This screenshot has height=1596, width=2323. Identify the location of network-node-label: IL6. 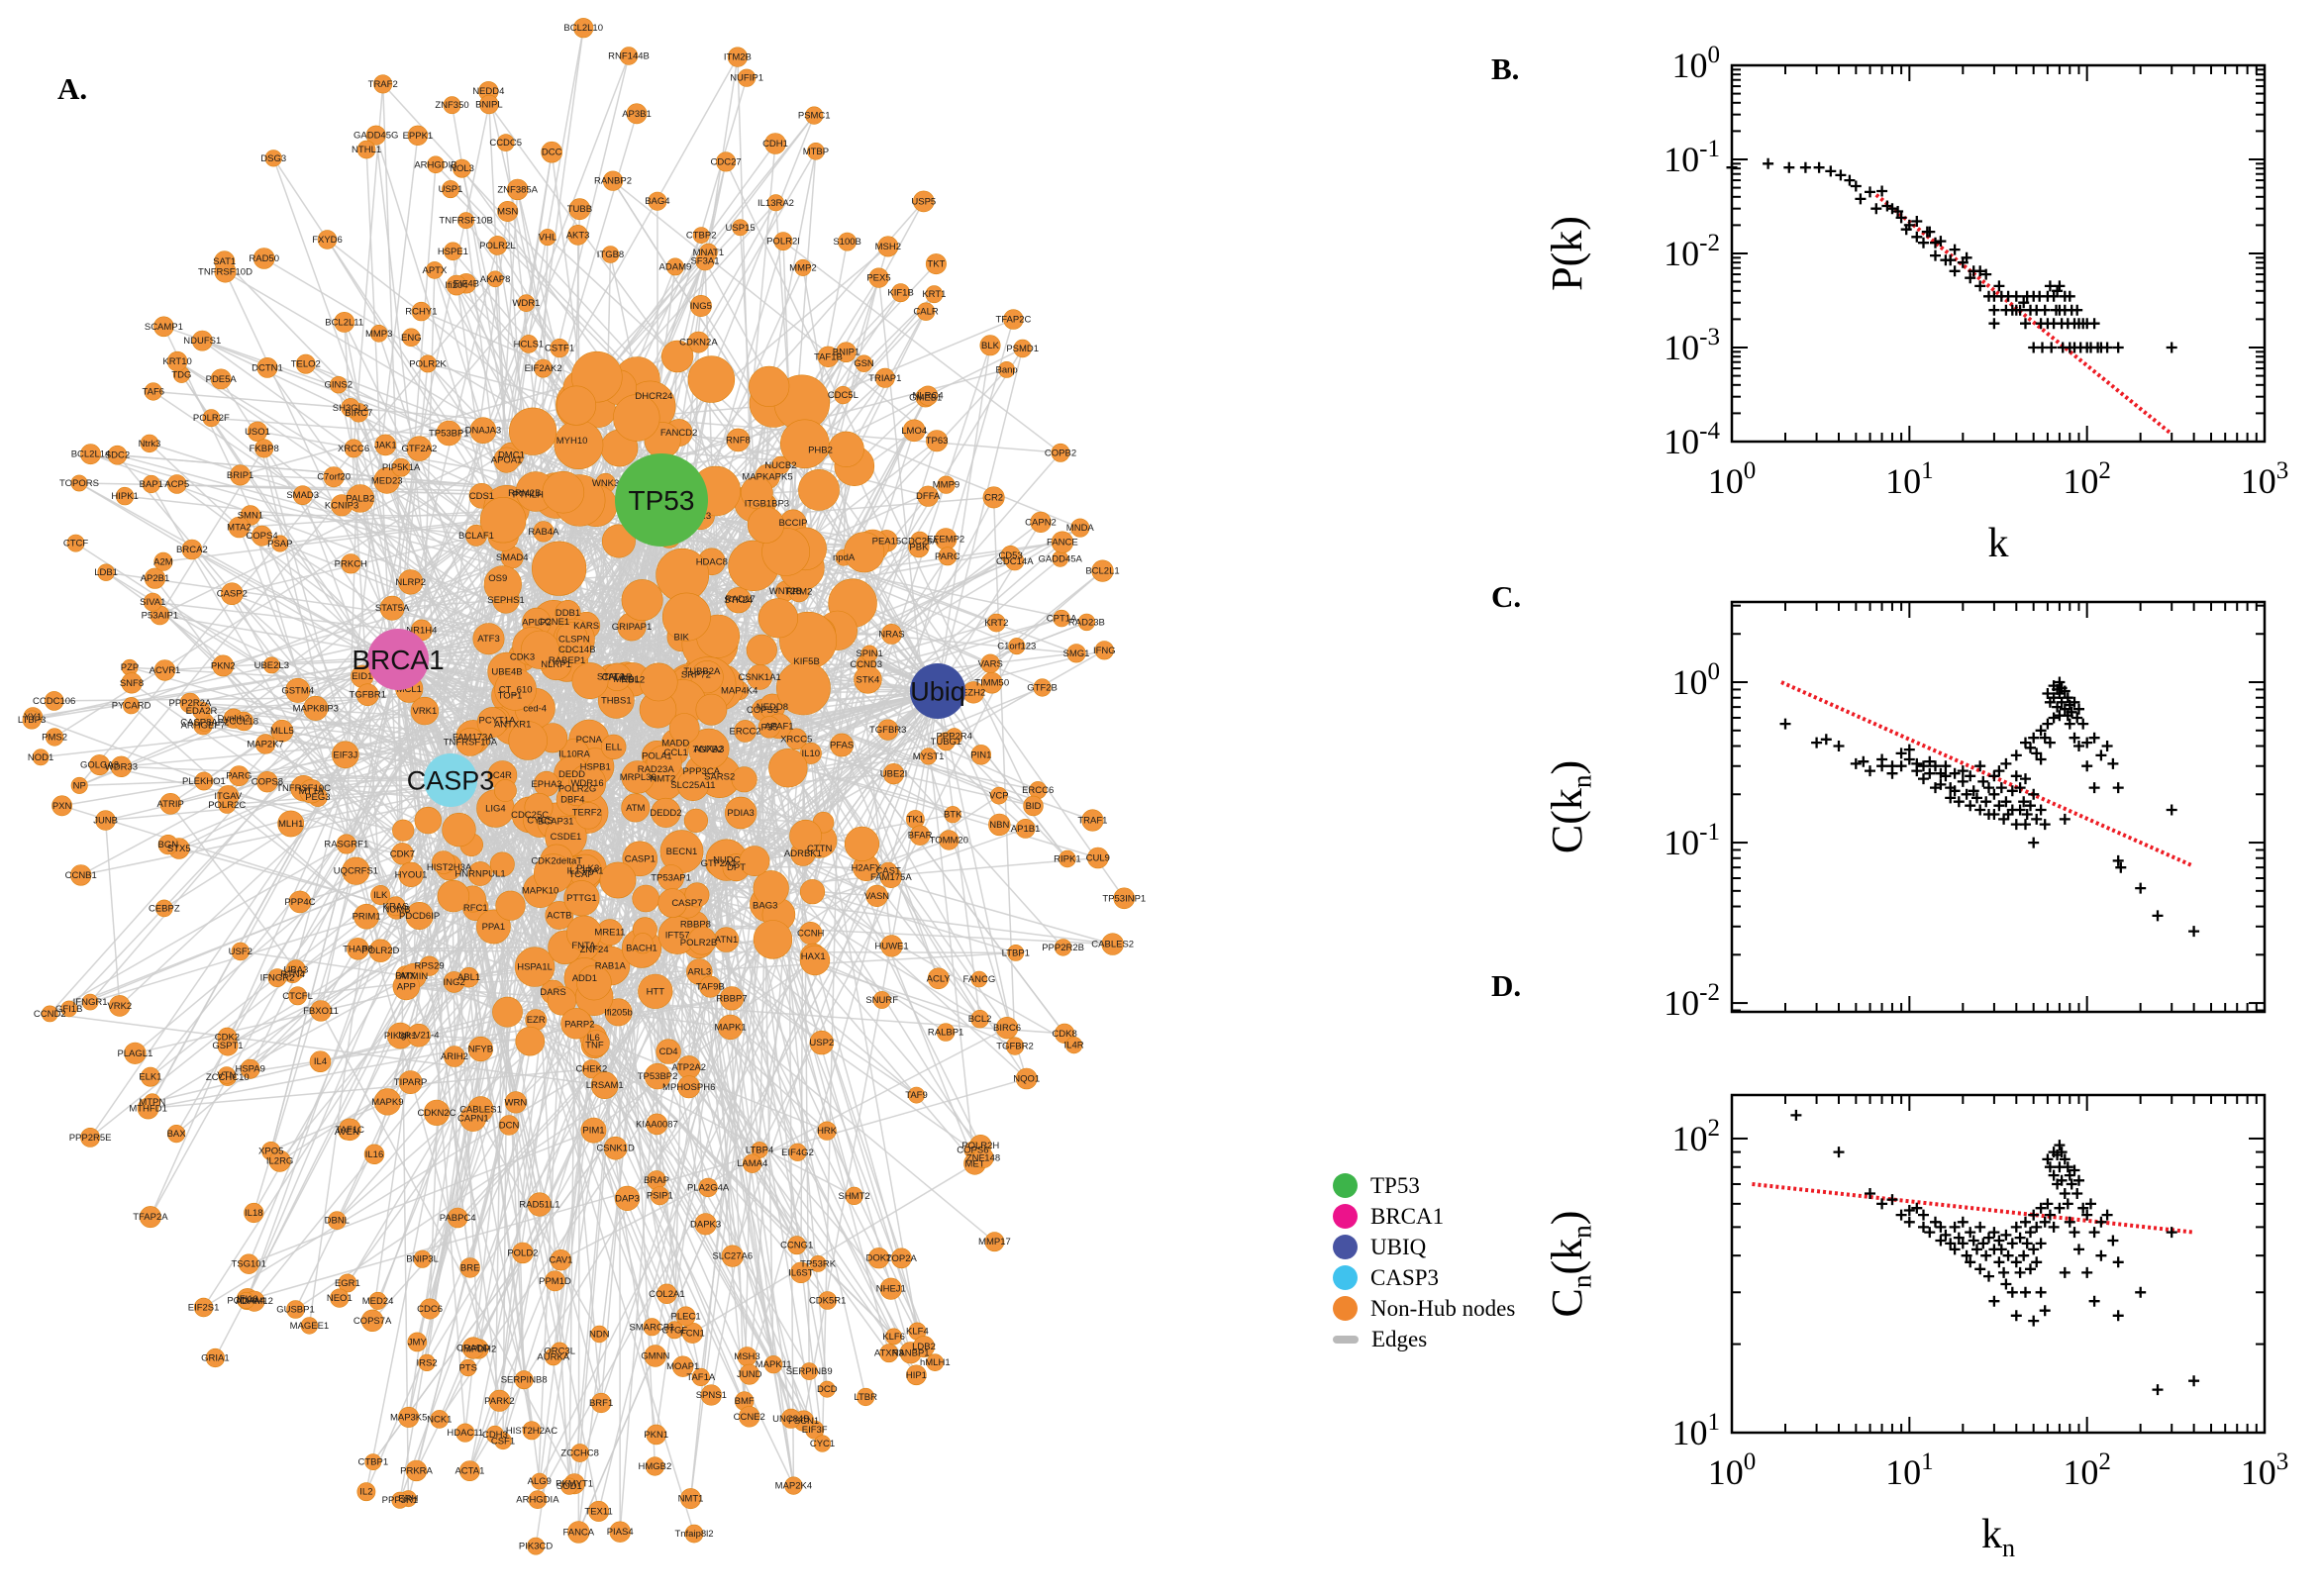
(593, 1038).